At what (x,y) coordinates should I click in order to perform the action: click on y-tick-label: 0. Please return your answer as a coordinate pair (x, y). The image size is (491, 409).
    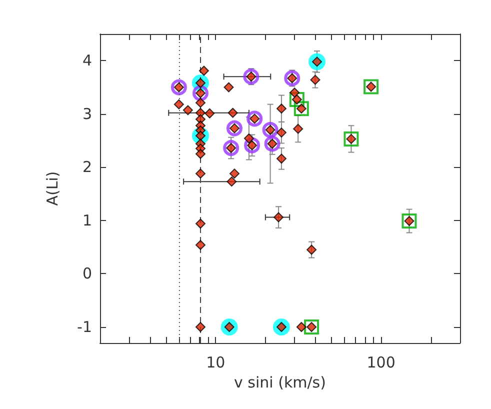
    Looking at the image, I should click on (87, 273).